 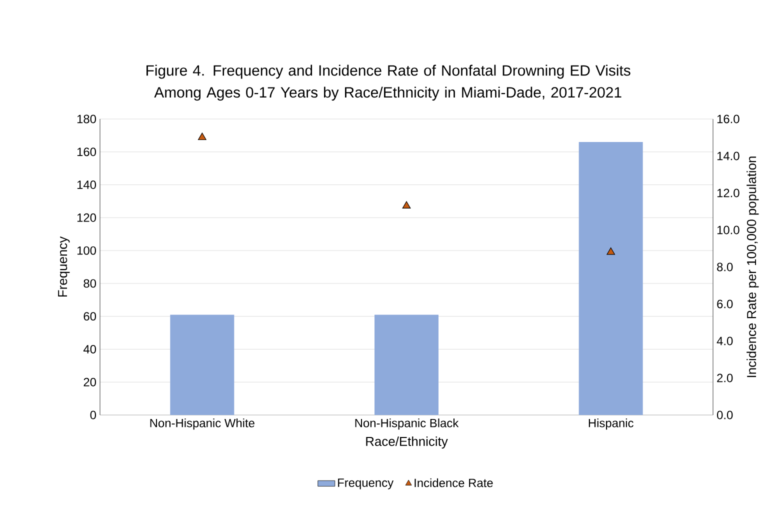 I want to click on y-tick-label: 0, so click(x=93, y=415).